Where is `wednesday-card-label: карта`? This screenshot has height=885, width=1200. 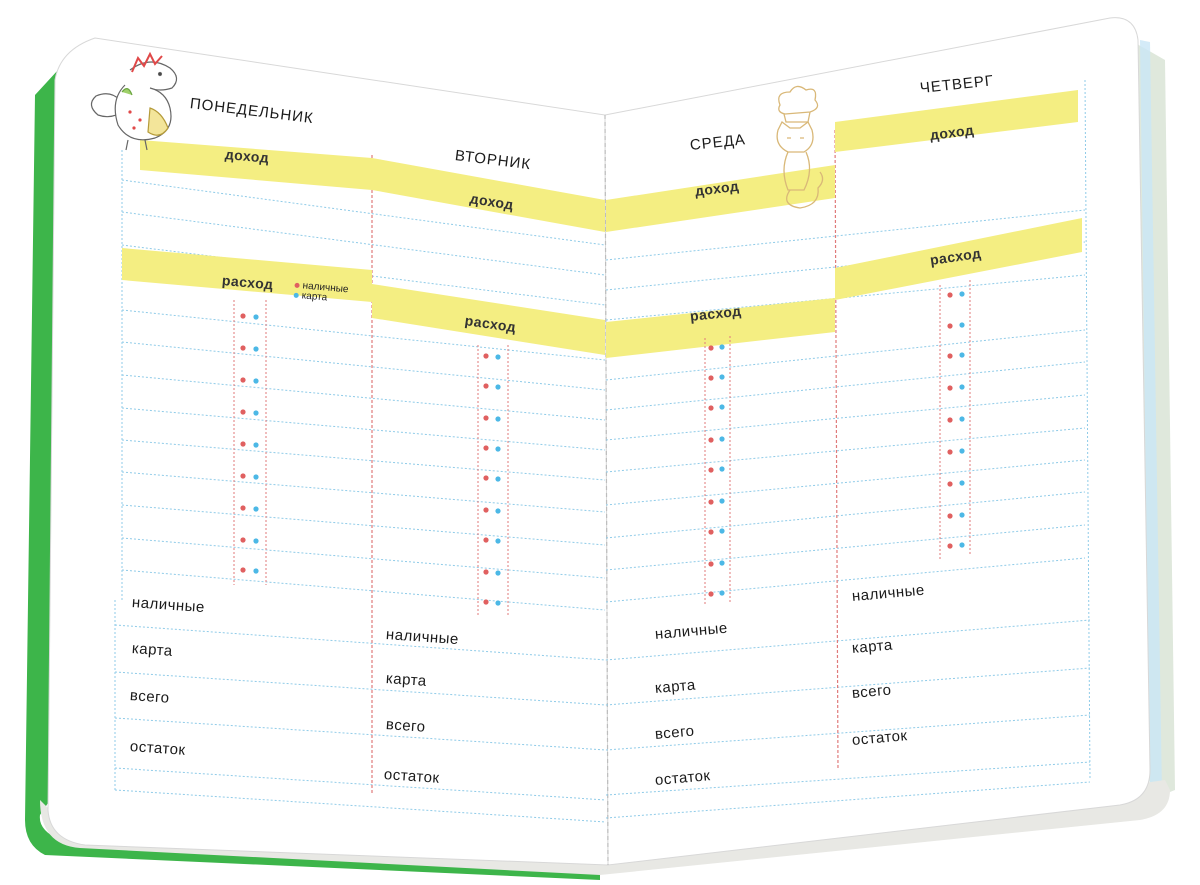 wednesday-card-label: карта is located at coordinates (675, 686).